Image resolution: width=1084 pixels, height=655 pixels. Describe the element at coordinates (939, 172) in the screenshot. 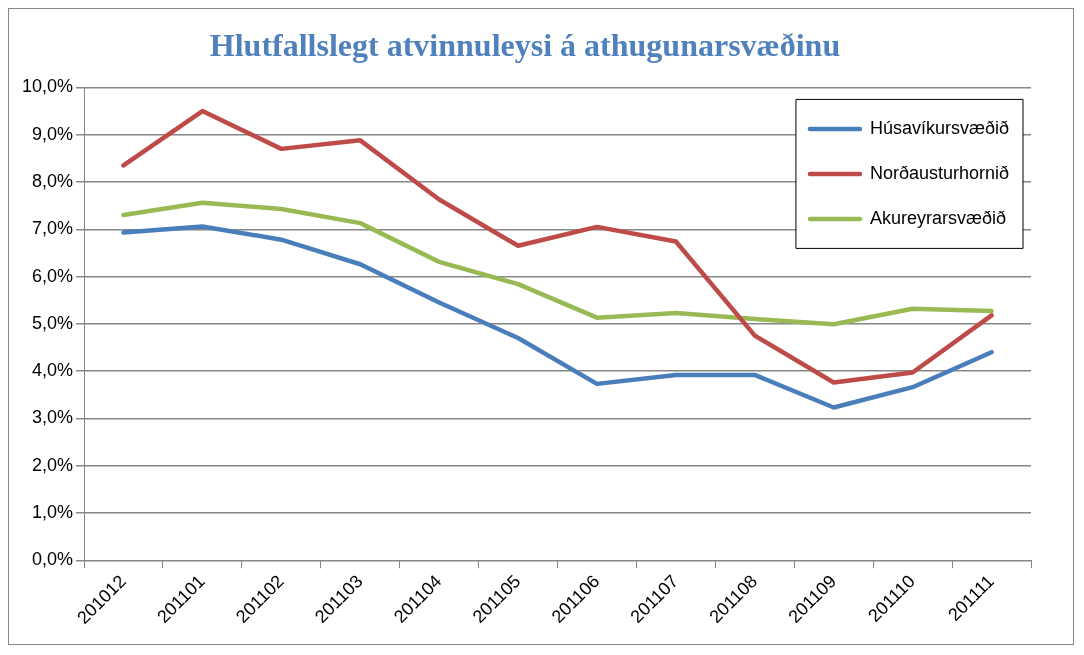

I see `legend-label: Norðausturhornið` at that location.